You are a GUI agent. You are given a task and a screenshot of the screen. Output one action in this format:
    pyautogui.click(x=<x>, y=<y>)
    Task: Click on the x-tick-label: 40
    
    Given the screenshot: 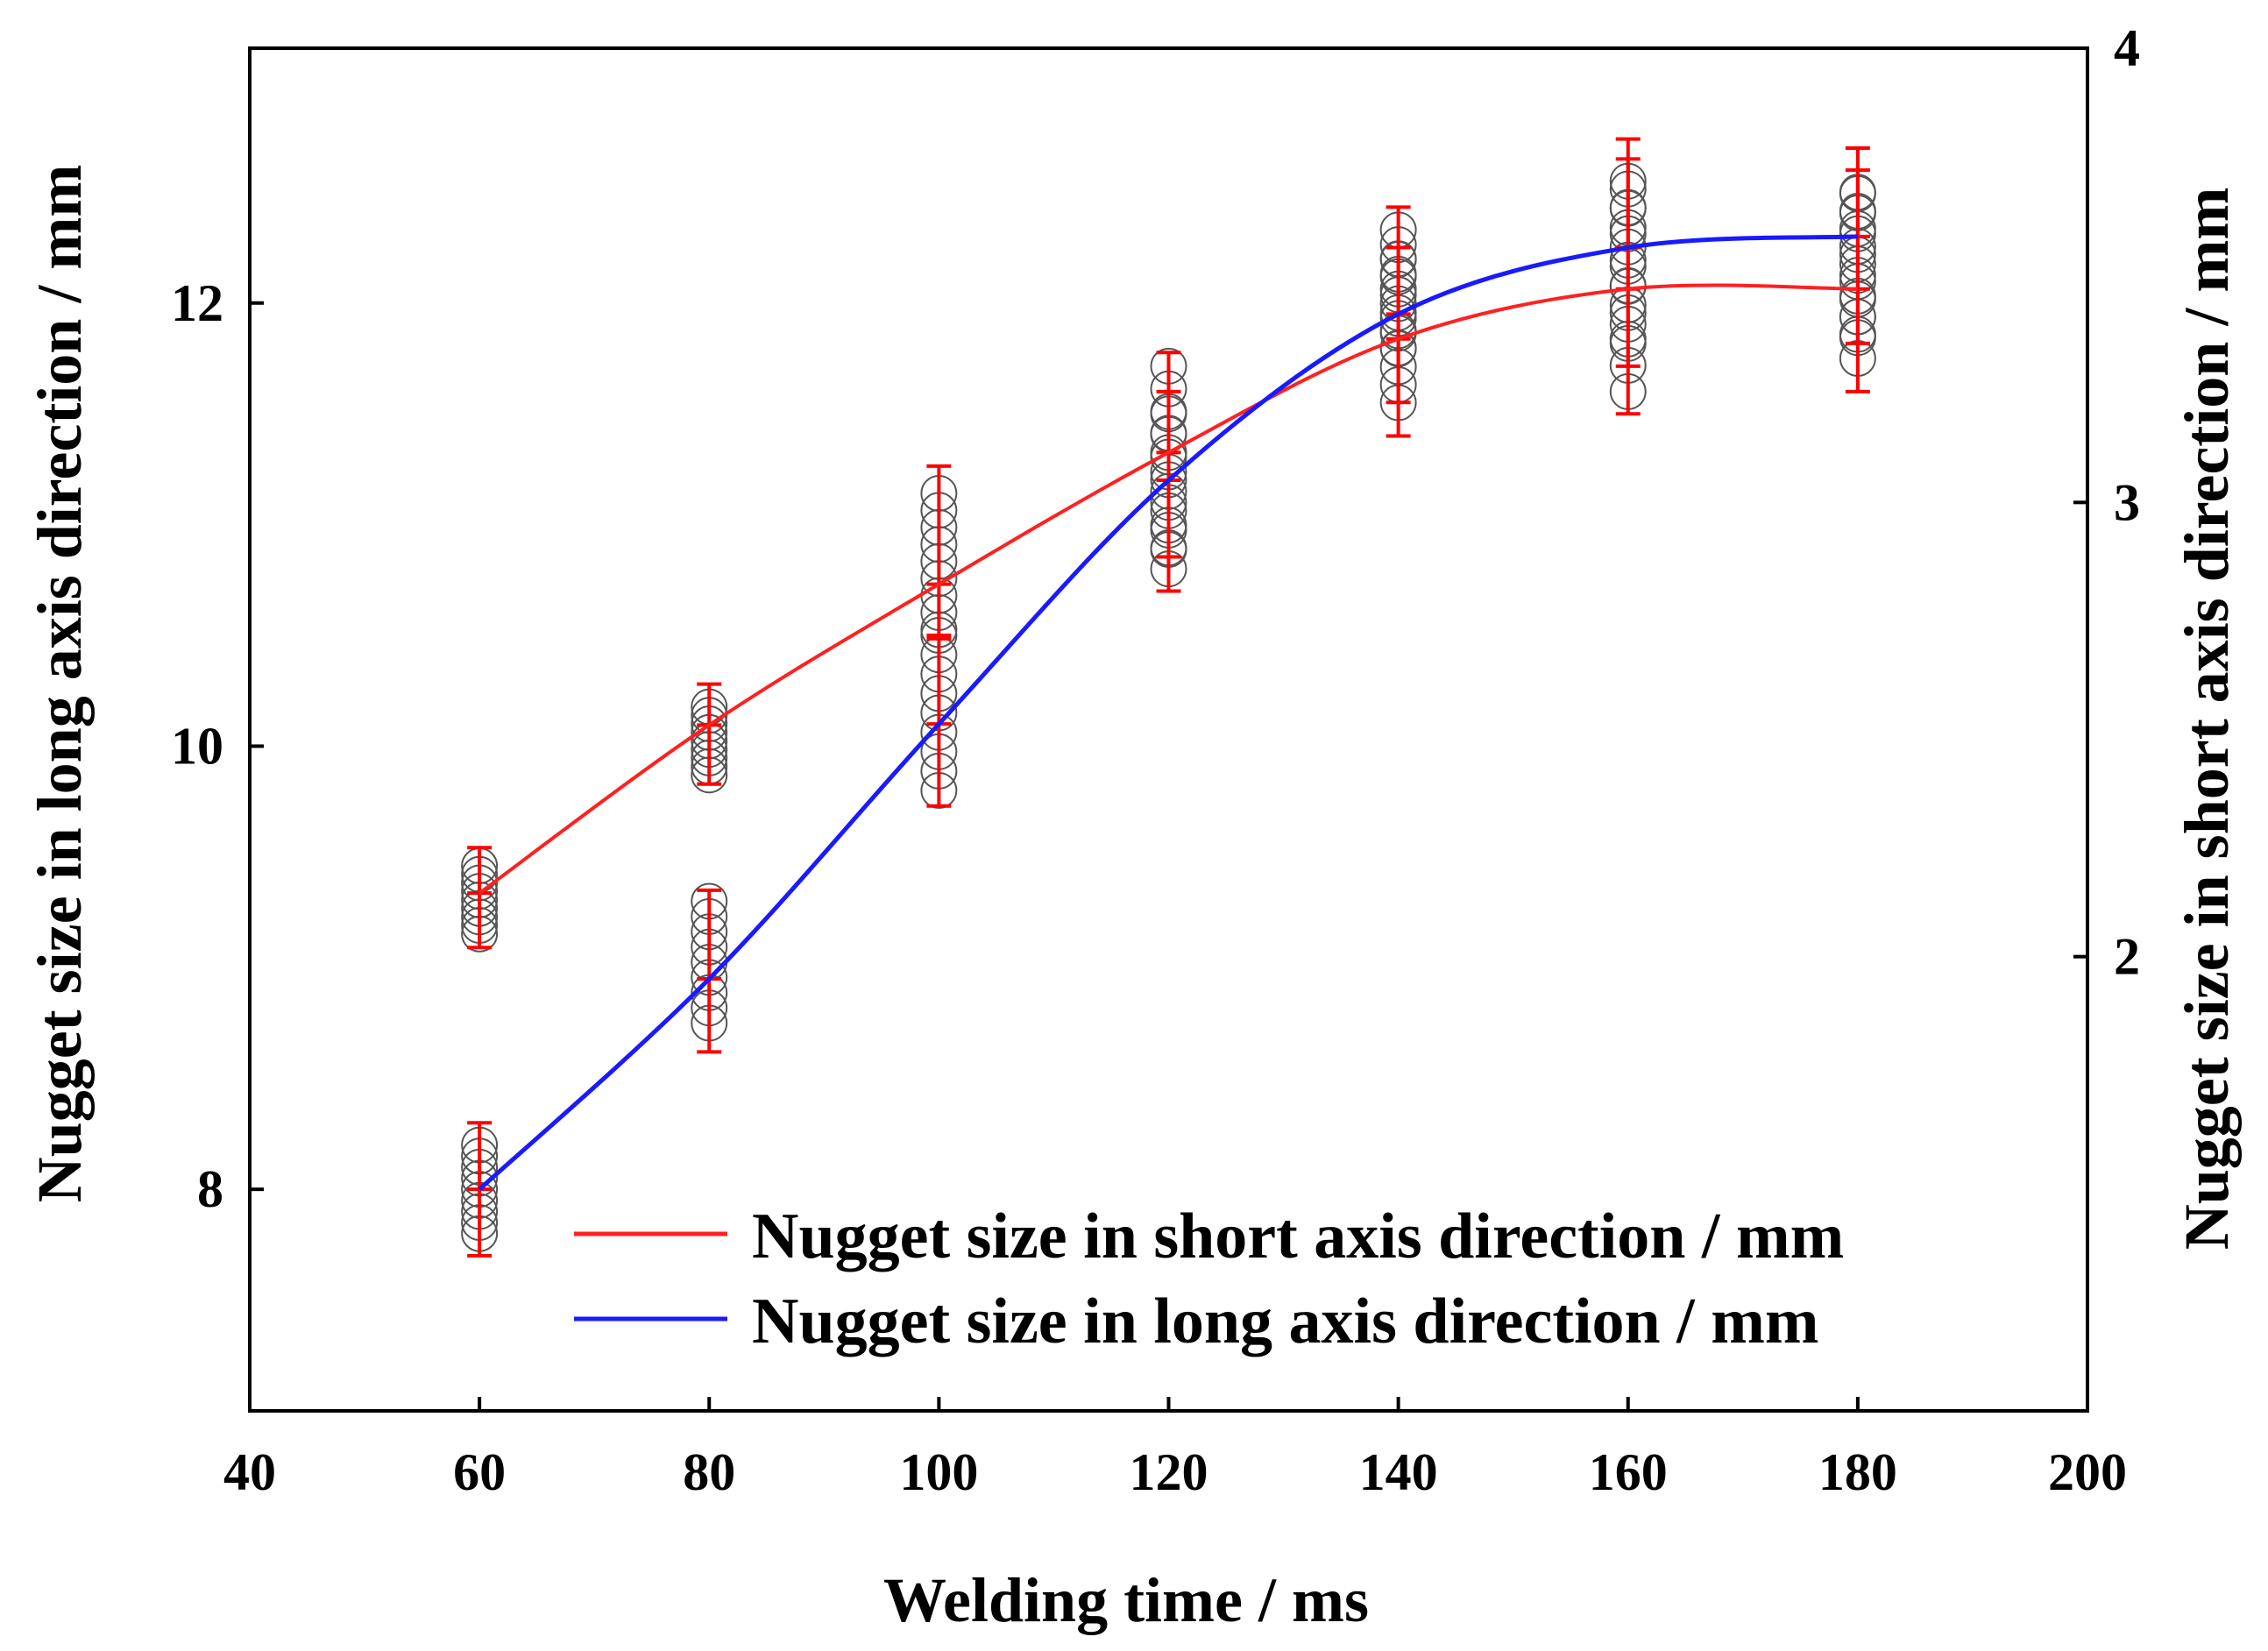 What is the action you would take?
    pyautogui.click(x=249, y=1472)
    